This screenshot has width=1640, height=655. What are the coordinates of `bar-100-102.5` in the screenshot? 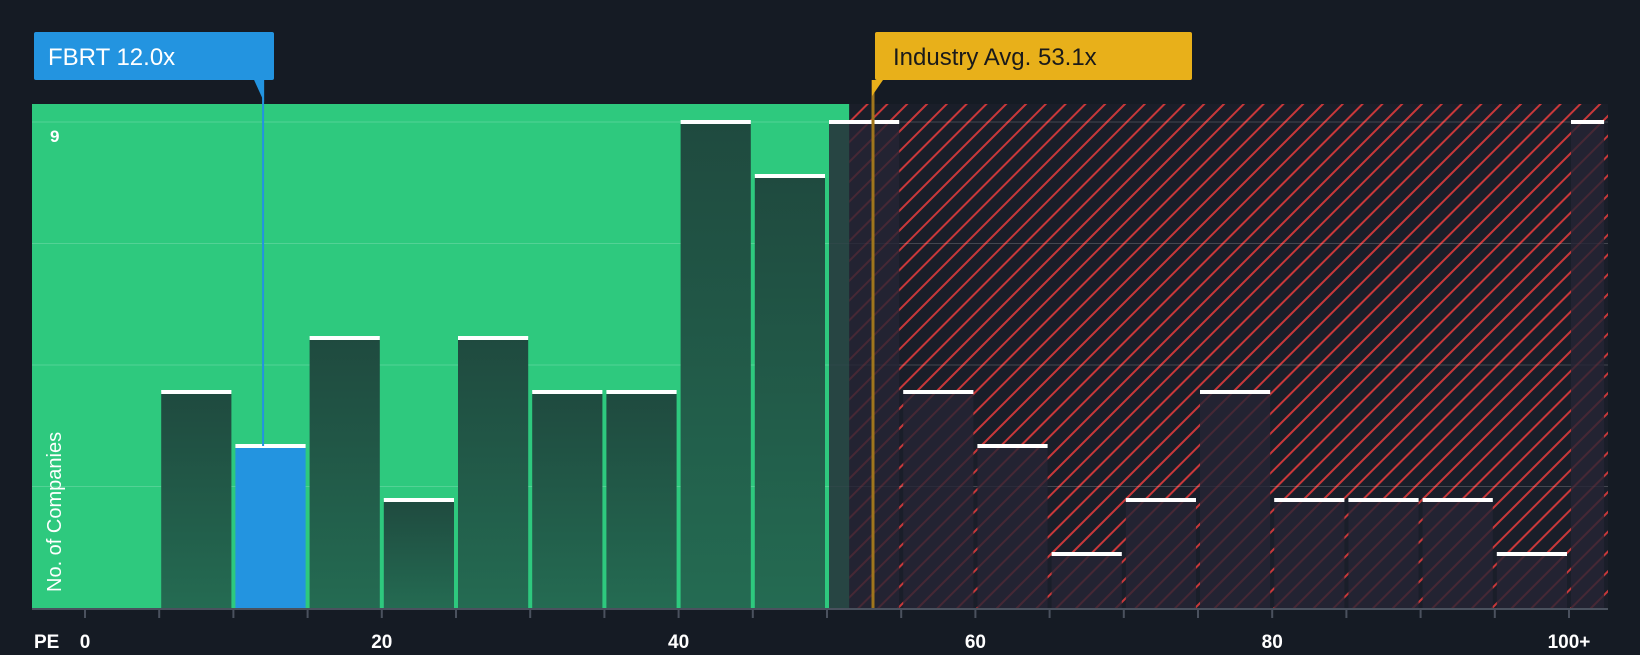 It's located at (1588, 365).